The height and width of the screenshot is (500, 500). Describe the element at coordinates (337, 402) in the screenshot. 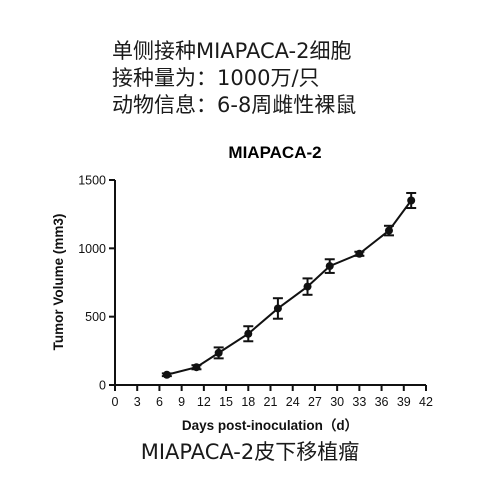

I see `x-tick-label: 30` at that location.